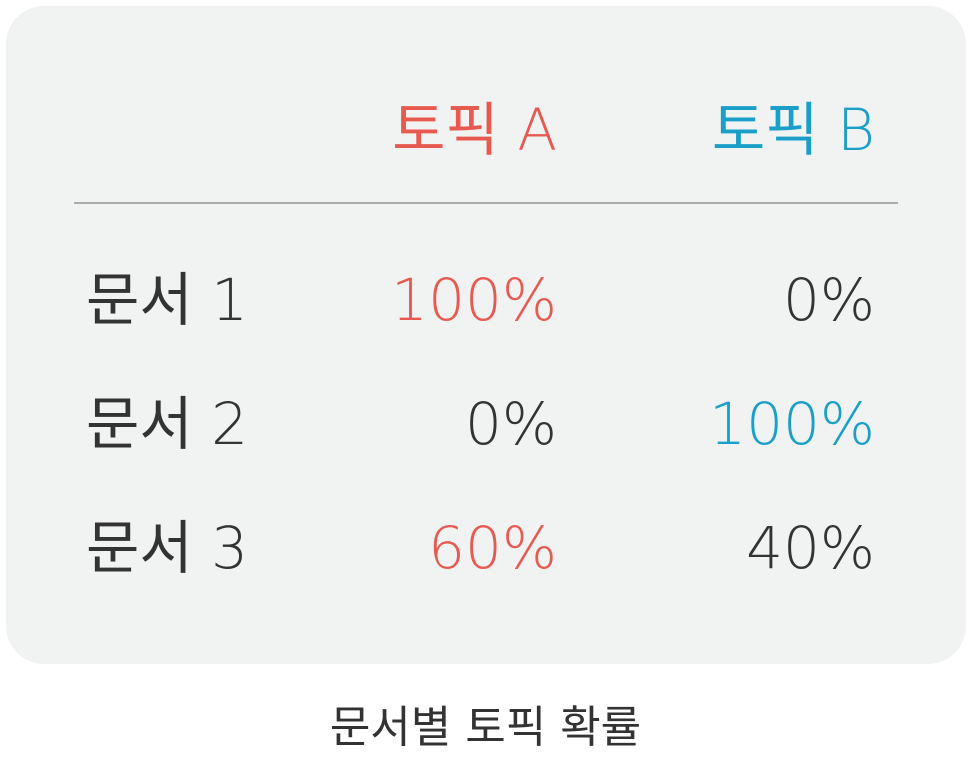 Image resolution: width=971 pixels, height=767 pixels. I want to click on cell-doc-3-topic-b: 40%, so click(810, 548).